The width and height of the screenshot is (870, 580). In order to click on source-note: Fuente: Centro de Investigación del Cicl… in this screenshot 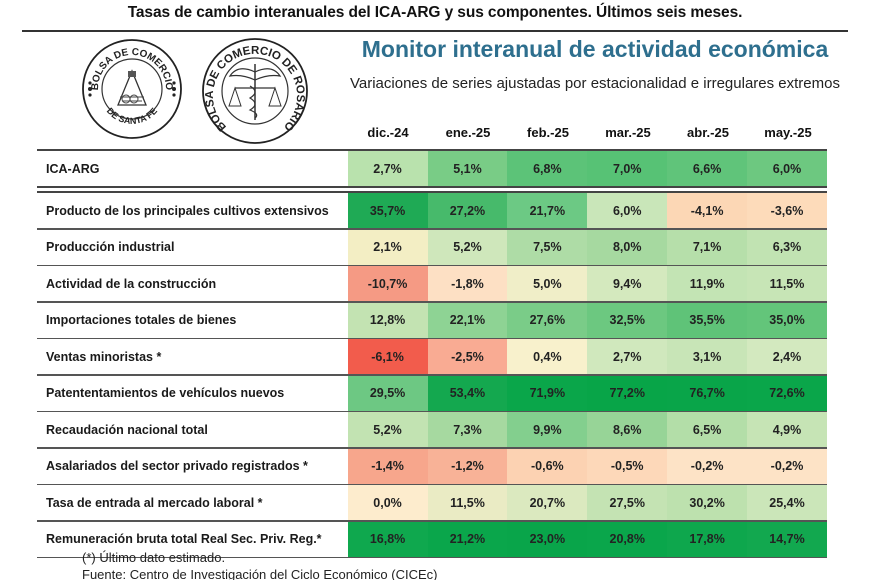, I will do `click(260, 573)`.